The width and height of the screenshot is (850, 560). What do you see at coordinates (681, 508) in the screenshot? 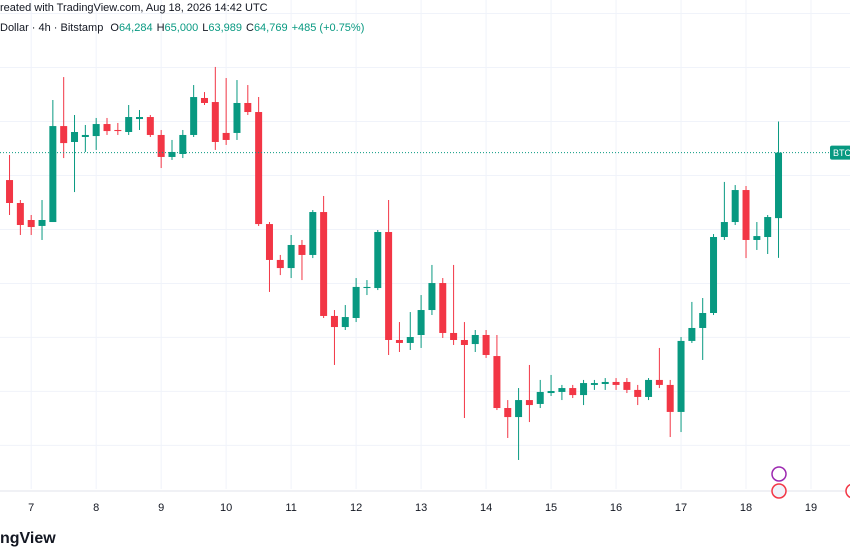
I see `x-tick-label: 17` at bounding box center [681, 508].